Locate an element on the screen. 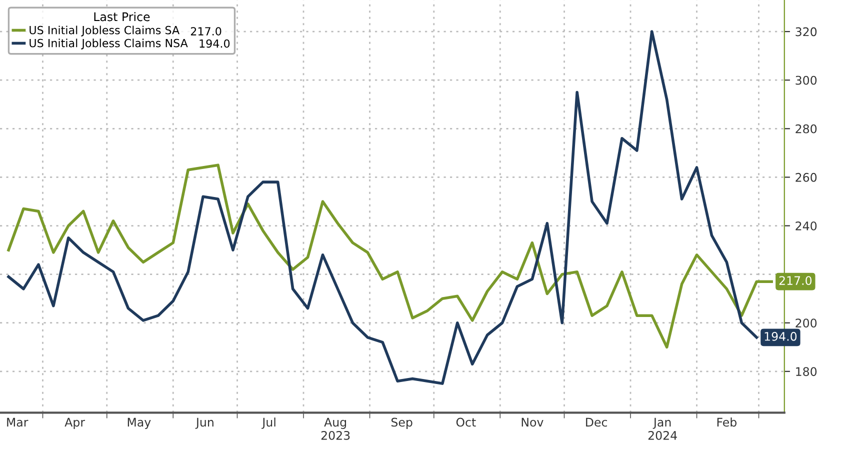  y-tick-label: 300 is located at coordinates (806, 80).